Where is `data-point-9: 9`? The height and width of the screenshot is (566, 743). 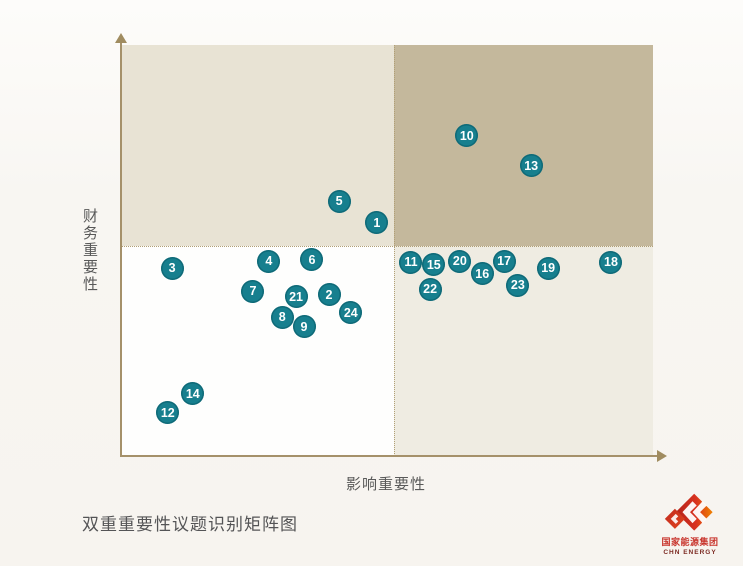
data-point-9: 9 is located at coordinates (304, 327).